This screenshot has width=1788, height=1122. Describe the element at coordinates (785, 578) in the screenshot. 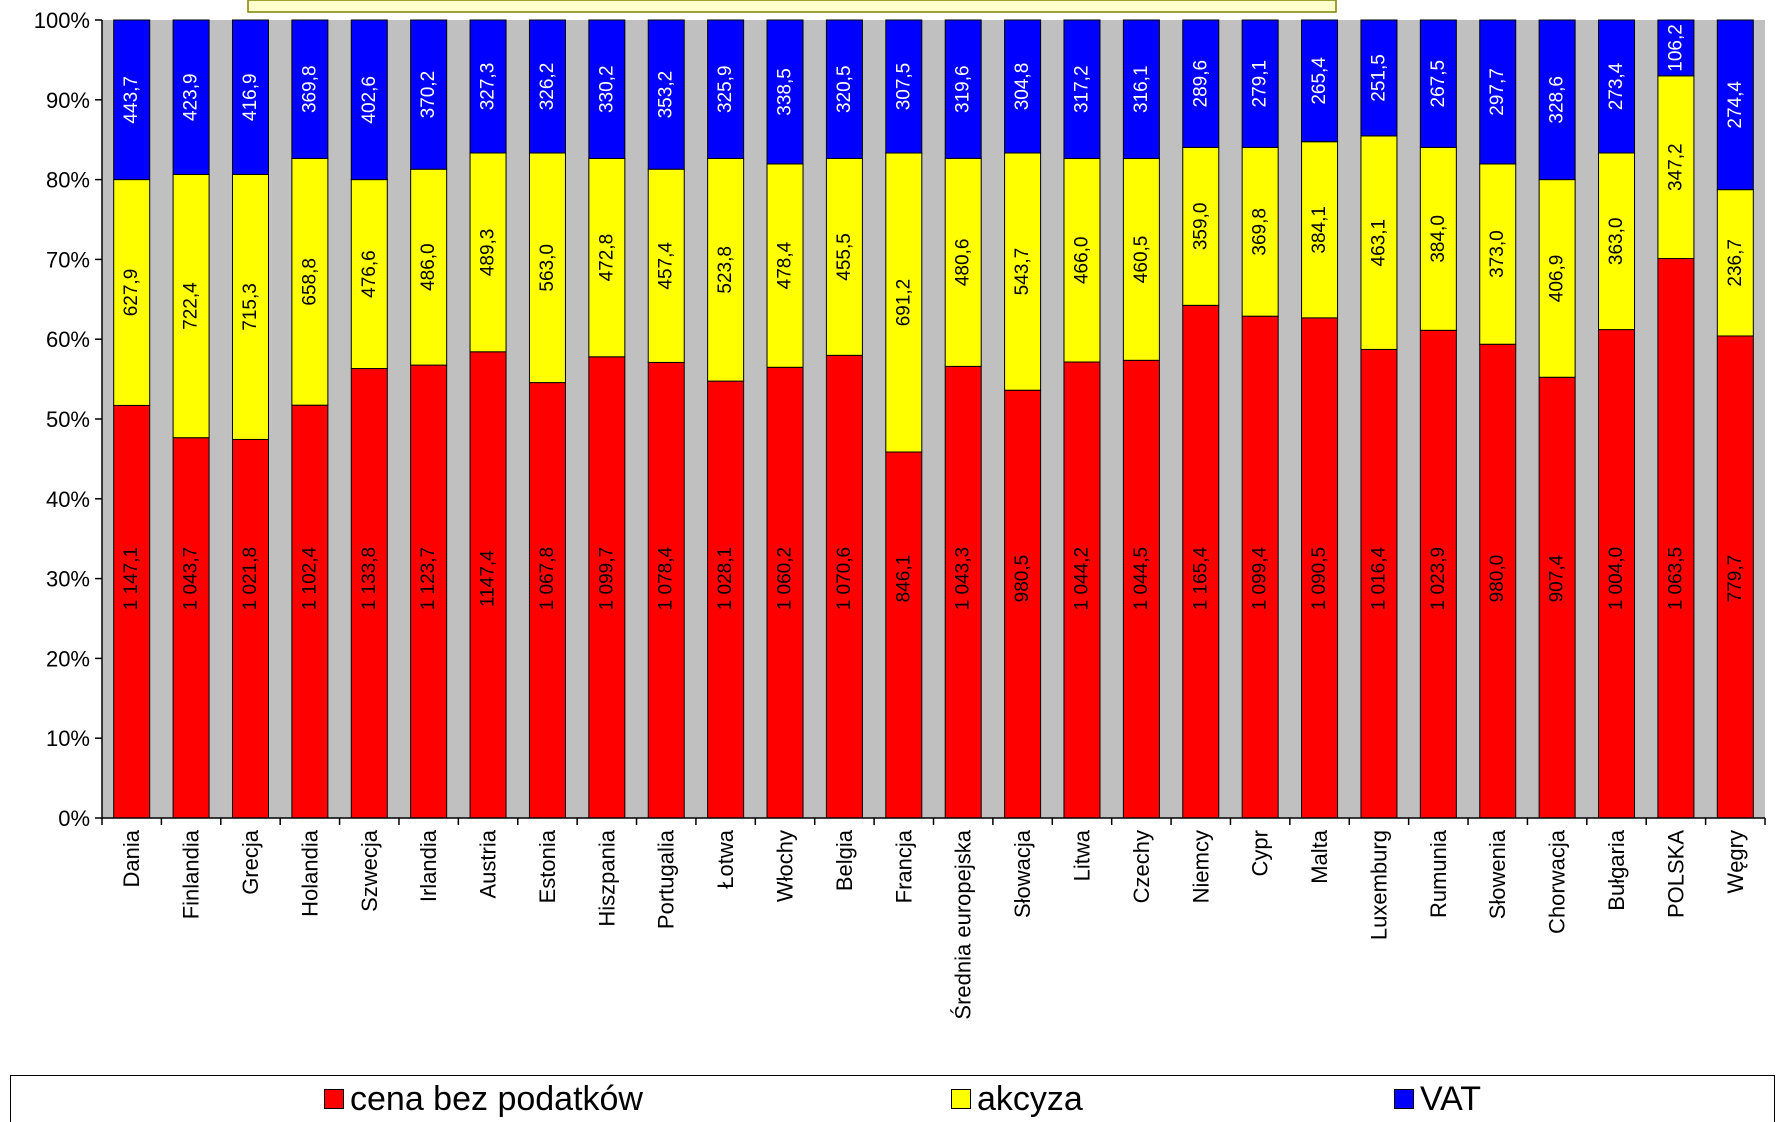

I see `data-label: 1 060,2` at that location.